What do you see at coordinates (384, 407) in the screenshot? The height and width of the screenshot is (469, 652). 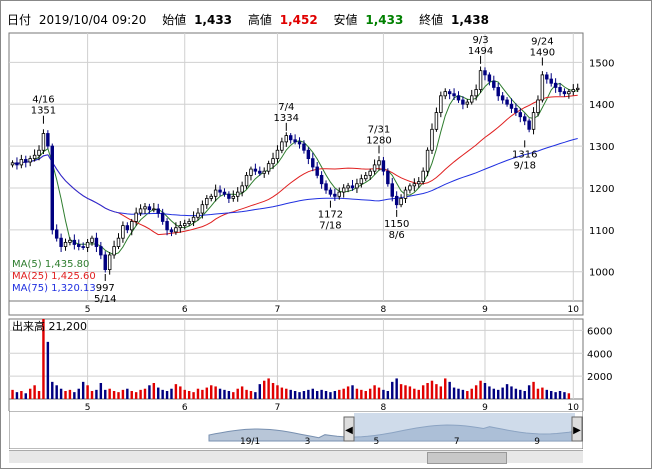 I see `month-tick-label: 8` at bounding box center [384, 407].